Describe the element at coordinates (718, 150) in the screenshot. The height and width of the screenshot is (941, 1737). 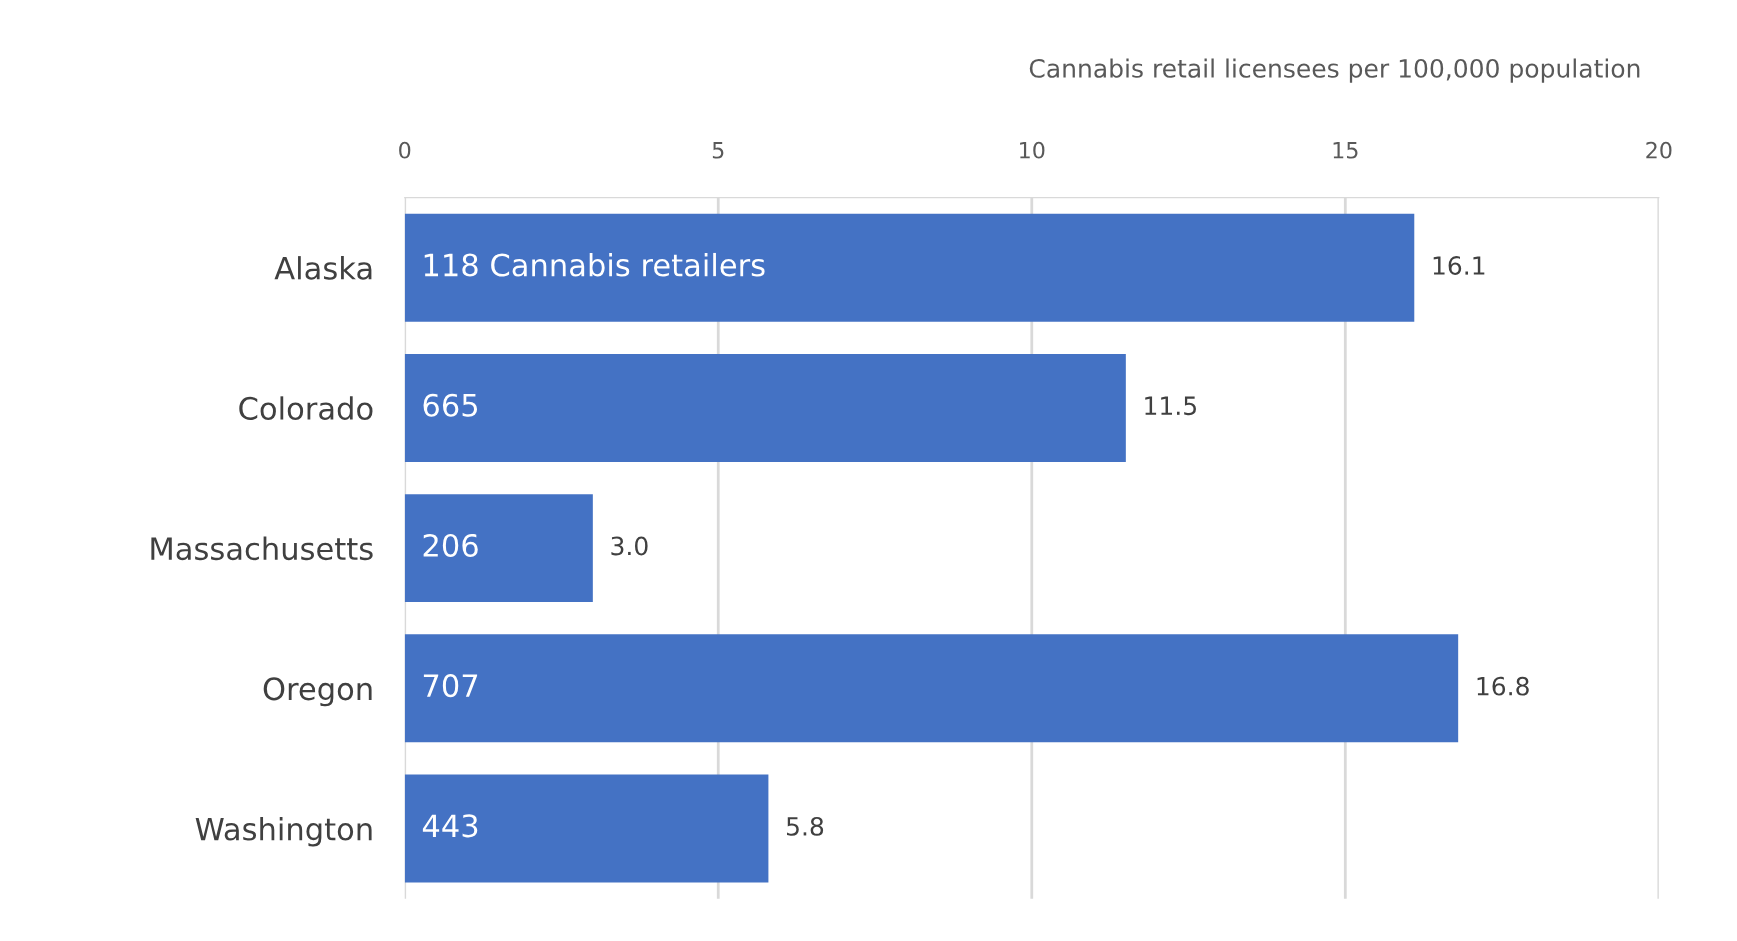
I see `x-tick-label: 5` at that location.